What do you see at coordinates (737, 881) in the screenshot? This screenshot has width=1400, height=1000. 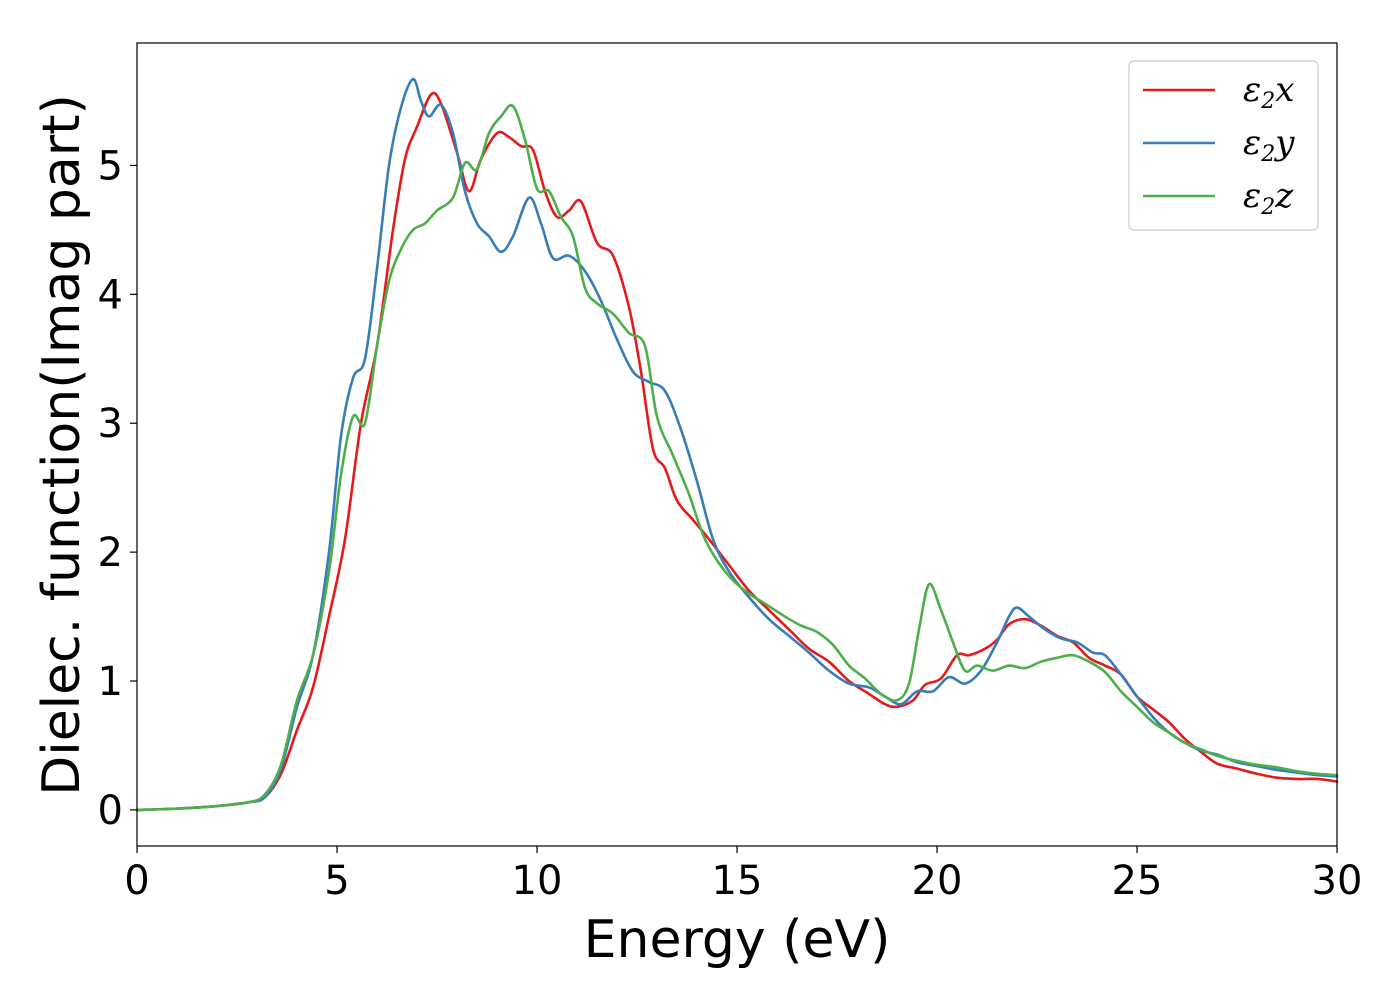 I see `x-tick-label: 15` at bounding box center [737, 881].